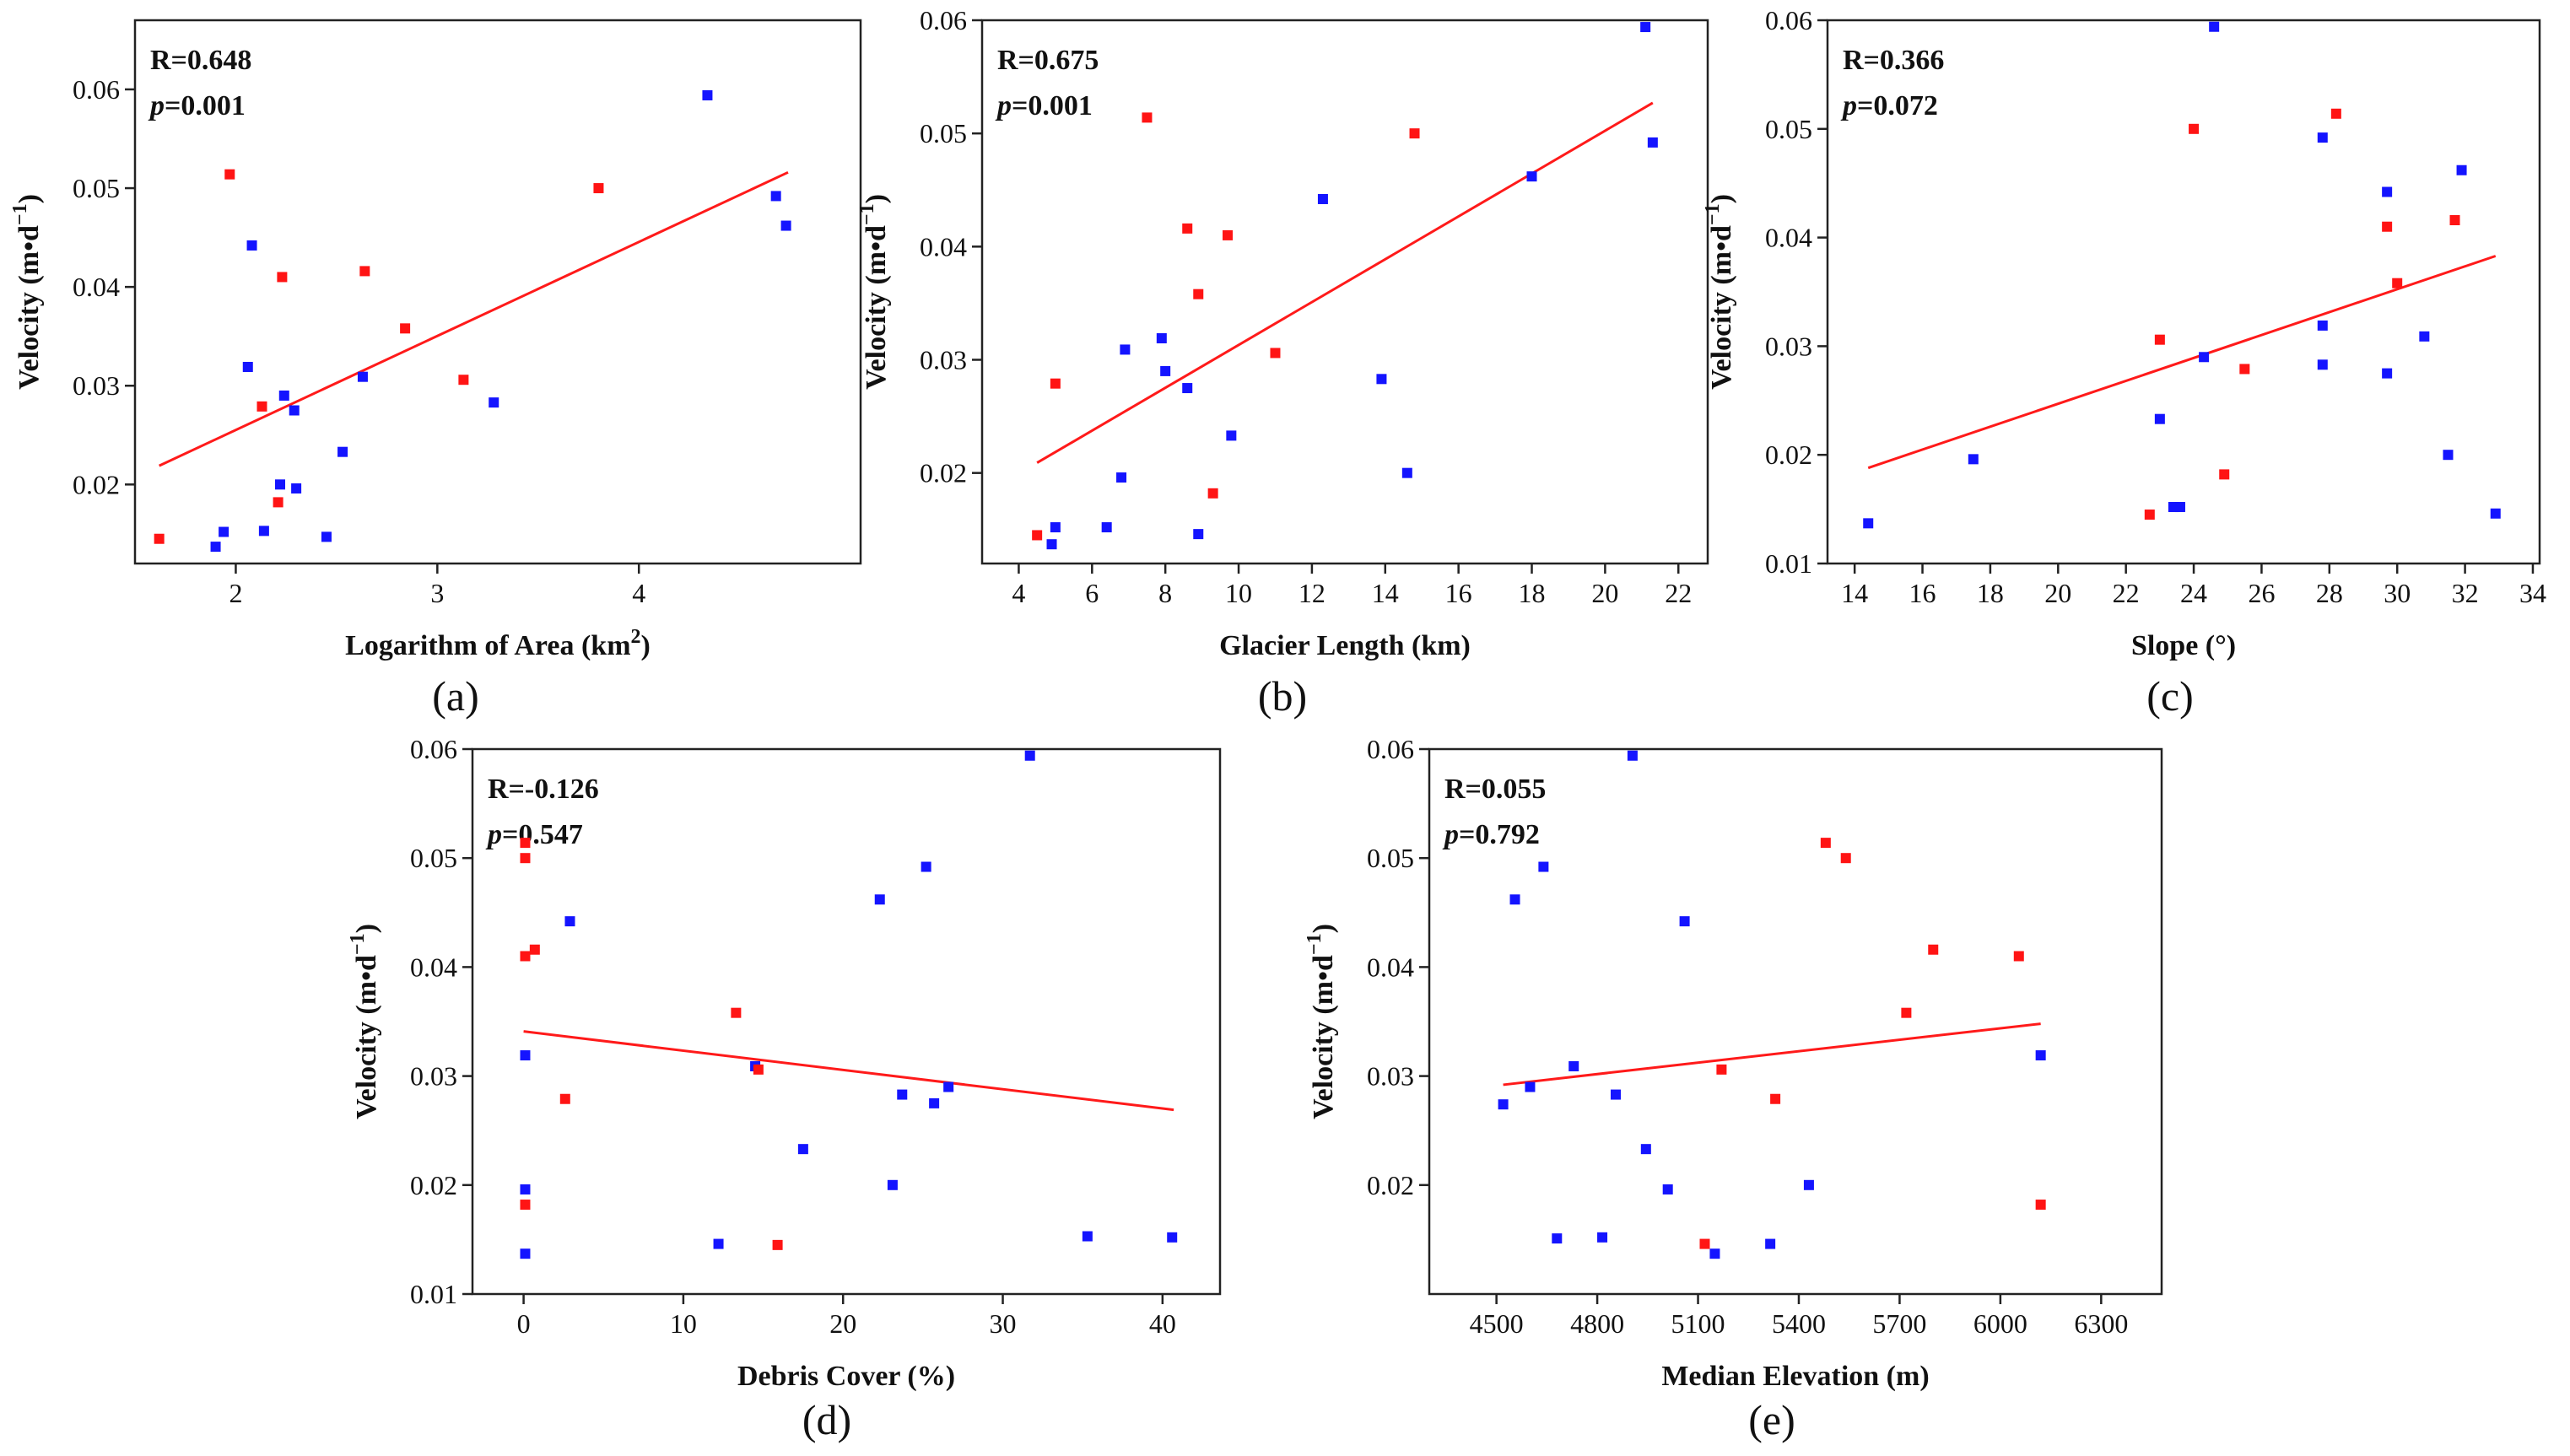 This screenshot has width=2570, height=1456. What do you see at coordinates (488, 645) in the screenshot?
I see `x-axis-title-text: Logarithm of Area (km` at bounding box center [488, 645].